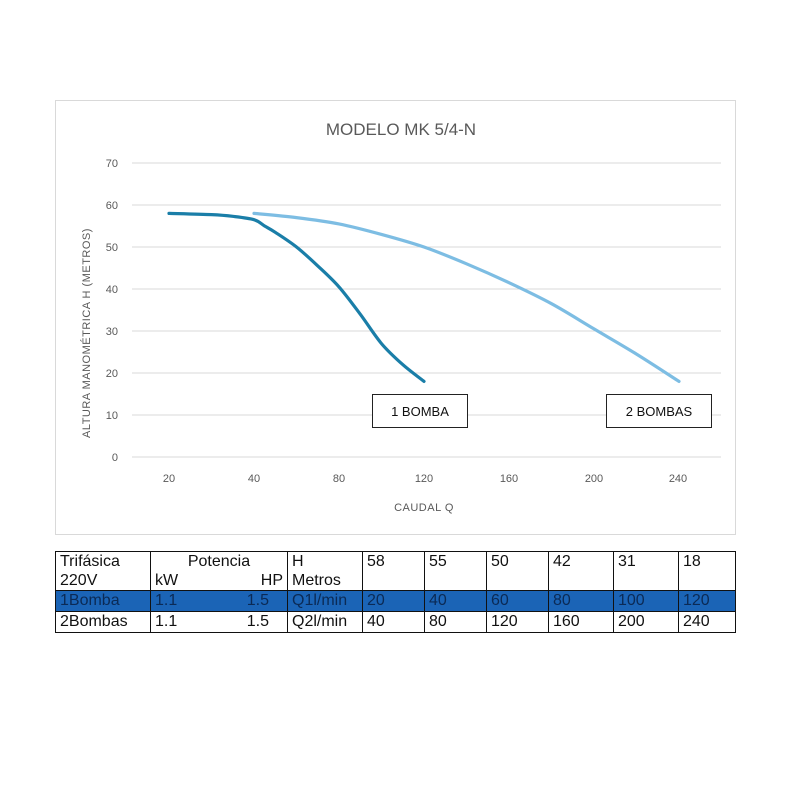 This screenshot has width=800, height=800. Describe the element at coordinates (115, 458) in the screenshot. I see `y-tick-label: 0` at that location.